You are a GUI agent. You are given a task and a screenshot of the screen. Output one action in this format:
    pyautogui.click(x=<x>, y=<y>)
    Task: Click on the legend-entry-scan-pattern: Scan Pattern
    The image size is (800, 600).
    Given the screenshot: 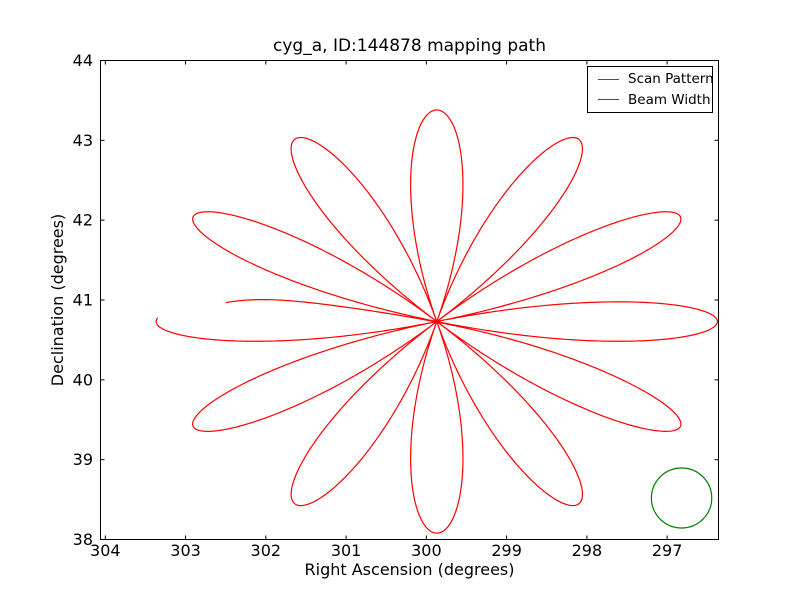 What is the action you would take?
    pyautogui.click(x=651, y=79)
    